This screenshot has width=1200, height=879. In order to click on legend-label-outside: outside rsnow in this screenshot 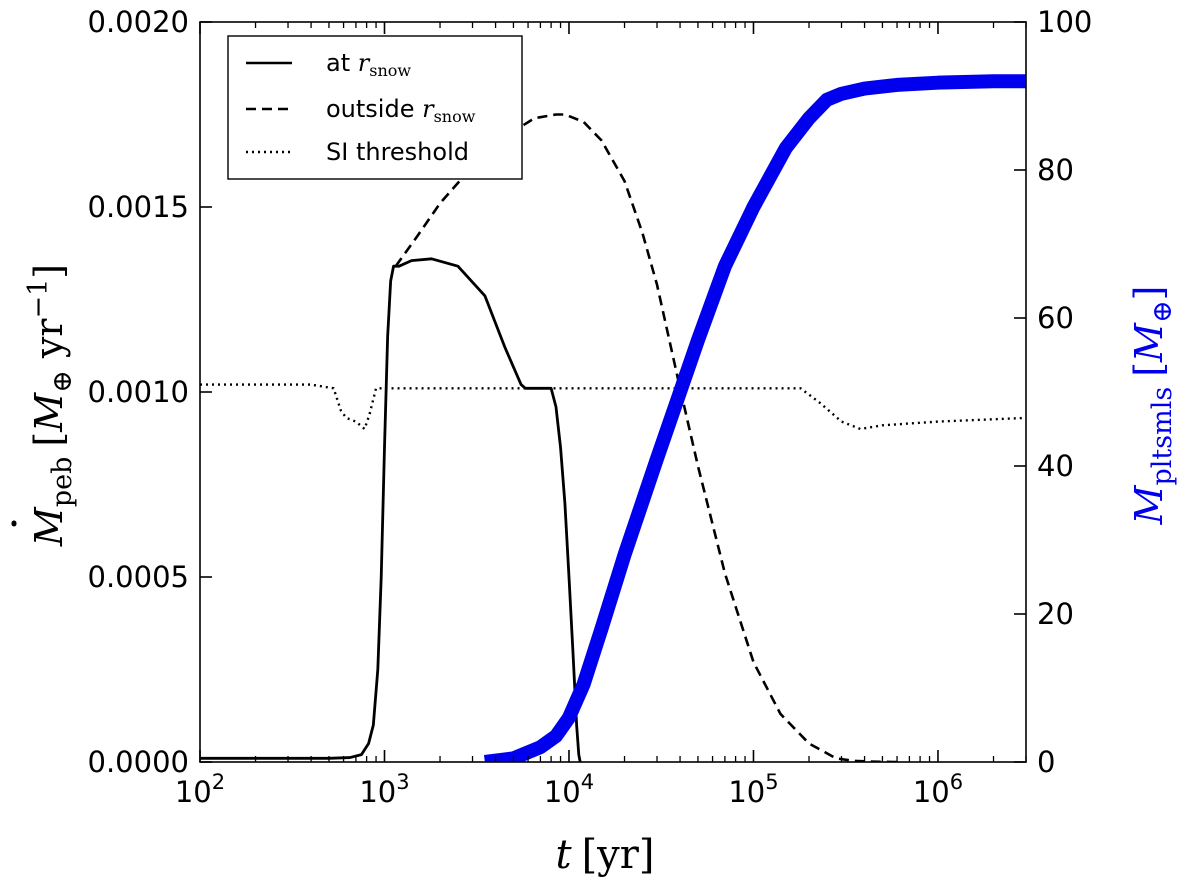, I will do `click(401, 110)`.